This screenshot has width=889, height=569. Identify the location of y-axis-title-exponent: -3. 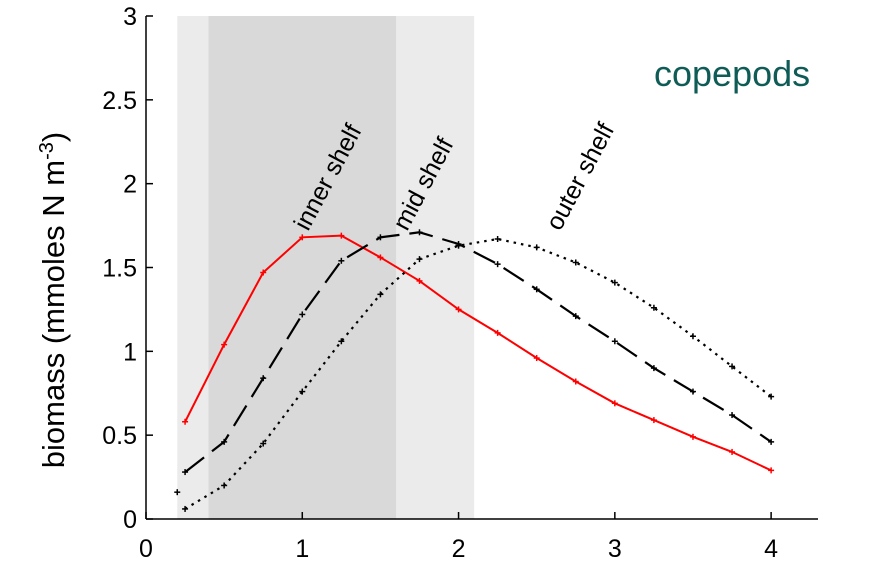
(47, 151).